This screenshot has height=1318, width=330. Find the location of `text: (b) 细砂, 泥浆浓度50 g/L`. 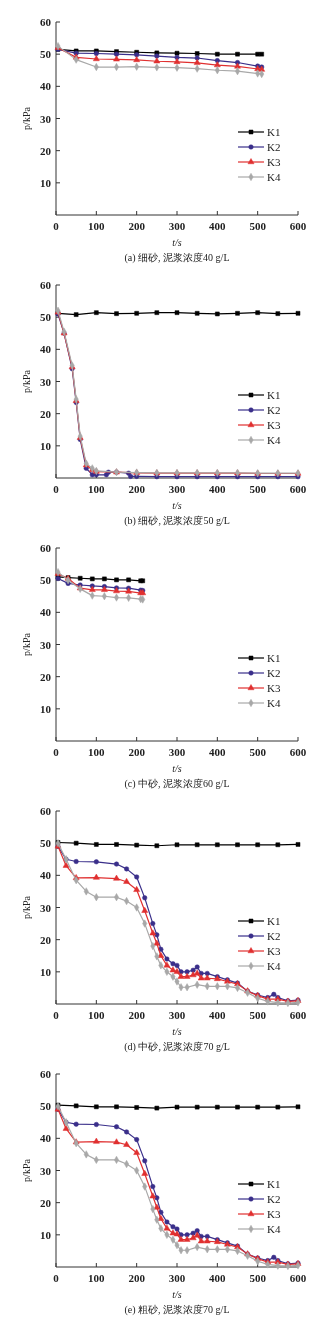

text: (b) 细砂, 泥浆浓度50 g/L is located at coordinates (177, 521).